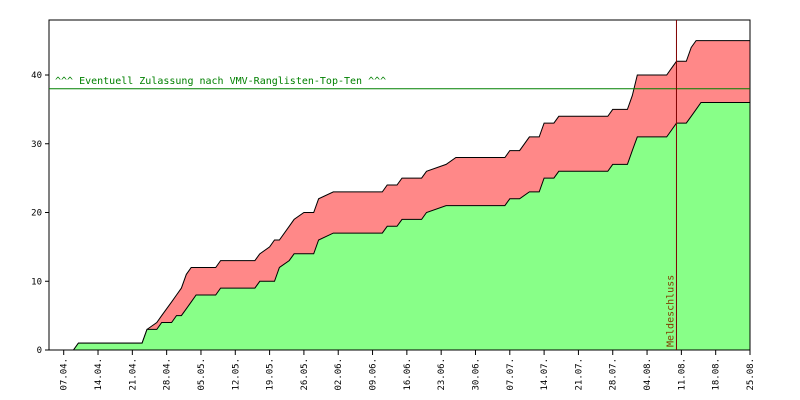  What do you see at coordinates (305, 374) in the screenshot?
I see `x-tick-label: 26.05.` at bounding box center [305, 374].